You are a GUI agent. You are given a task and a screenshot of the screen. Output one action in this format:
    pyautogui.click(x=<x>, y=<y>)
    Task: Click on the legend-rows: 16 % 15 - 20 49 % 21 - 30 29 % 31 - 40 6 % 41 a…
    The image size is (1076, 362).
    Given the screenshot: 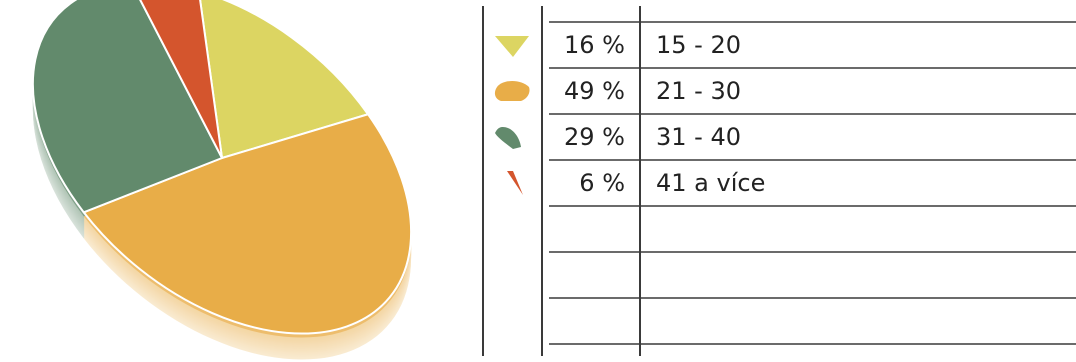 What is the action you would take?
    pyautogui.click(x=629, y=114)
    